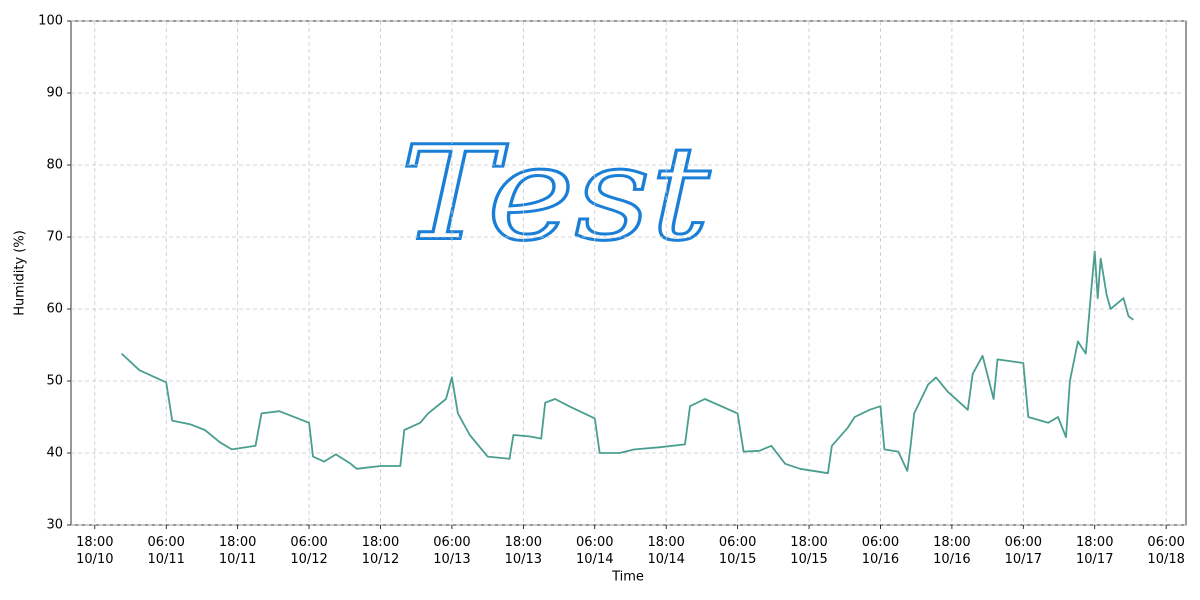 This screenshot has width=1200, height=600. I want to click on handwritten-annotation: Test, so click(555, 194).